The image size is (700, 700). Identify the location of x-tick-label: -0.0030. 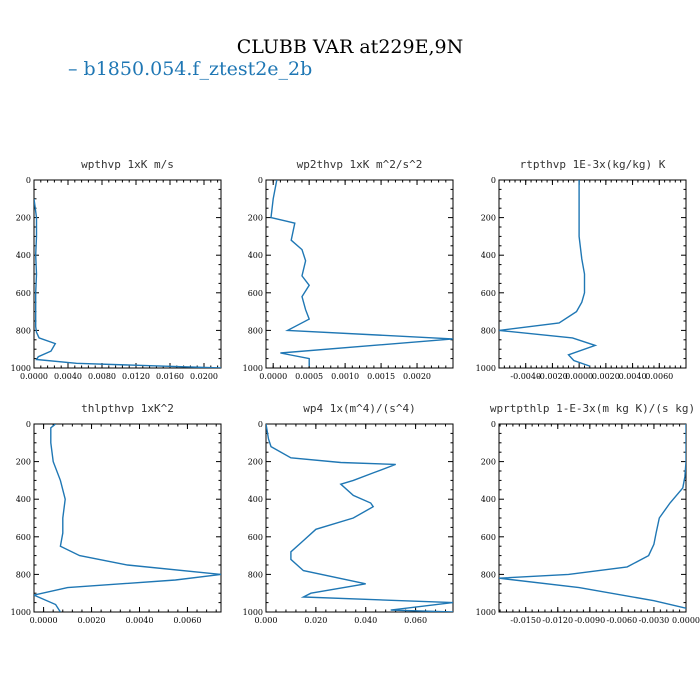
(654, 620).